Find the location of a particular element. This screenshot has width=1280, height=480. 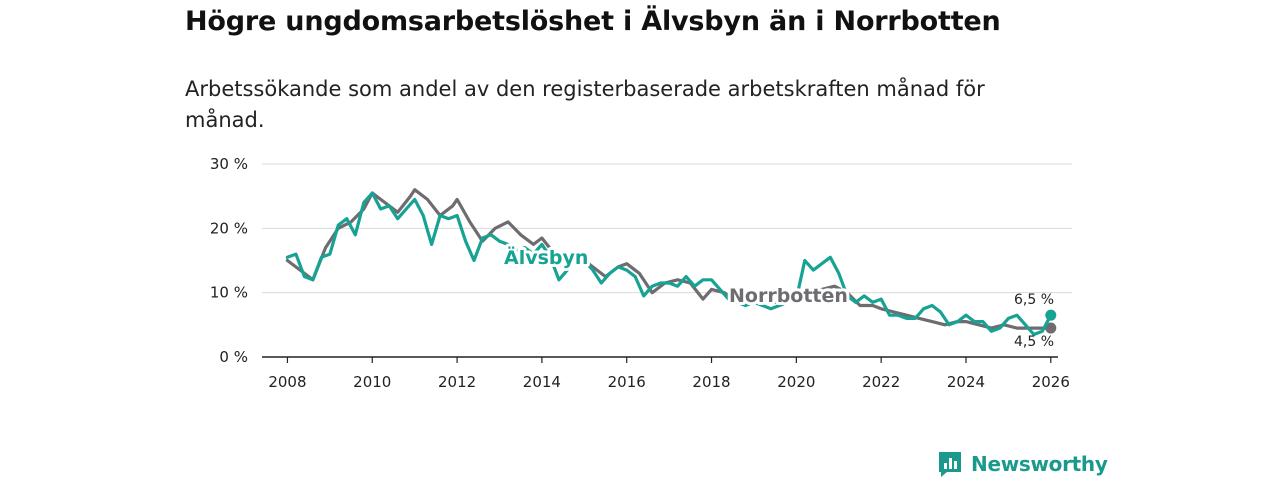

x-tick-label: 2024 is located at coordinates (966, 382).